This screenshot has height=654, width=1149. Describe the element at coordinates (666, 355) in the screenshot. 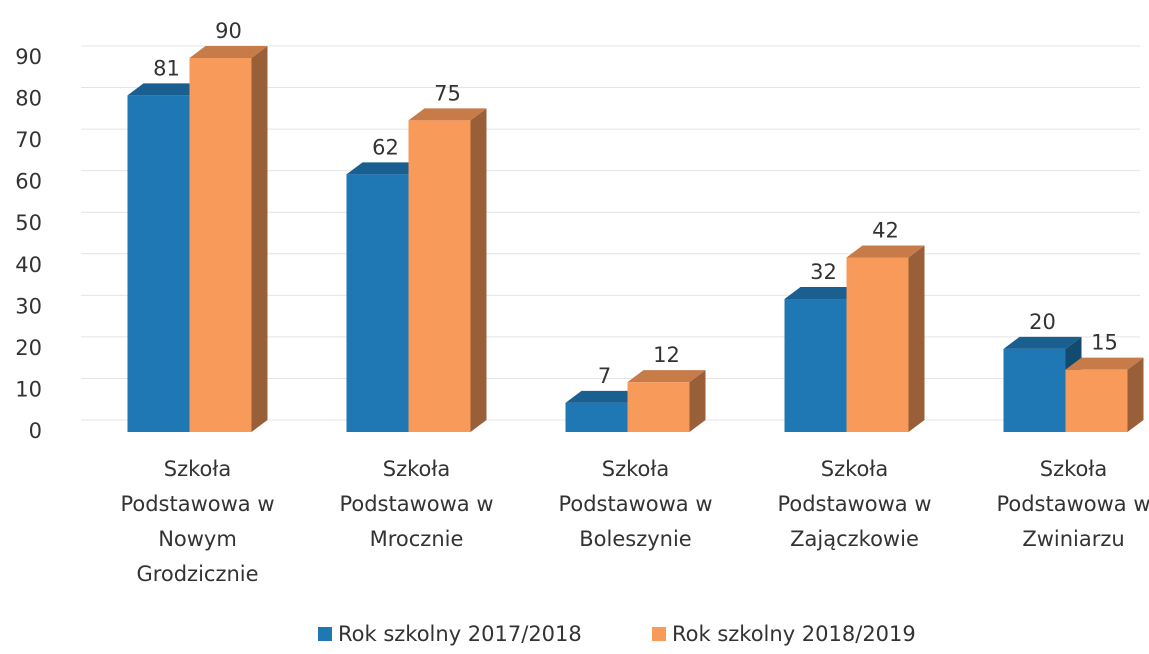

I see `value-label: 12` at that location.